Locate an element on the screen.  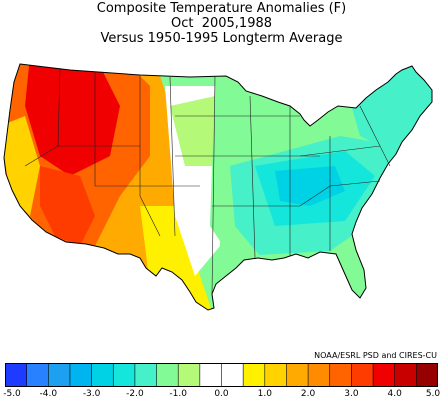
color-scale-tick-label: 5.0 is located at coordinates (433, 394).